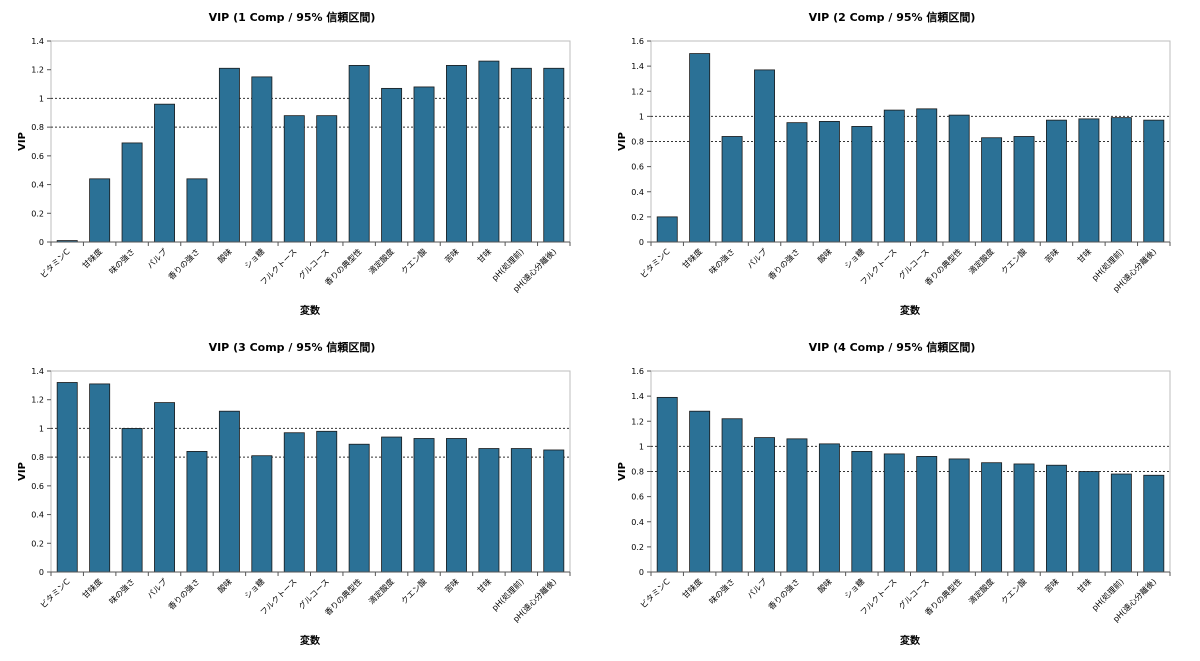  Describe the element at coordinates (37, 70) in the screenshot. I see `y-tick-label: 1.2` at that location.